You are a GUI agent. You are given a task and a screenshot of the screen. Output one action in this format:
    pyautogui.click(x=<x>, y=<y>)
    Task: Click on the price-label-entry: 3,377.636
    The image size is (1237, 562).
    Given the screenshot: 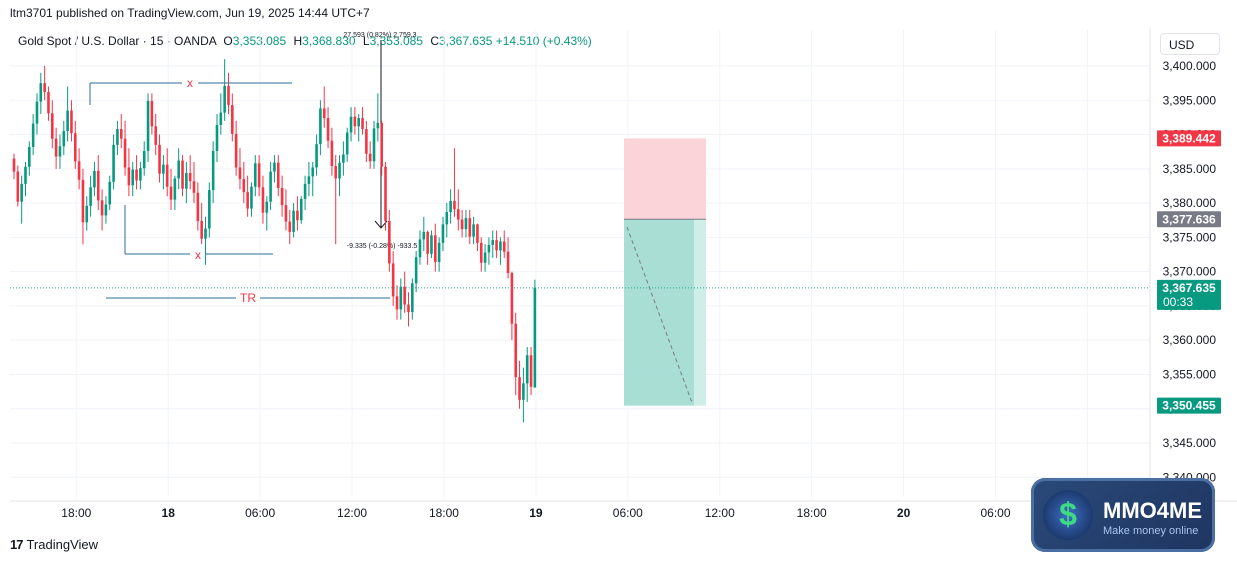 What is the action you would take?
    pyautogui.click(x=1189, y=219)
    